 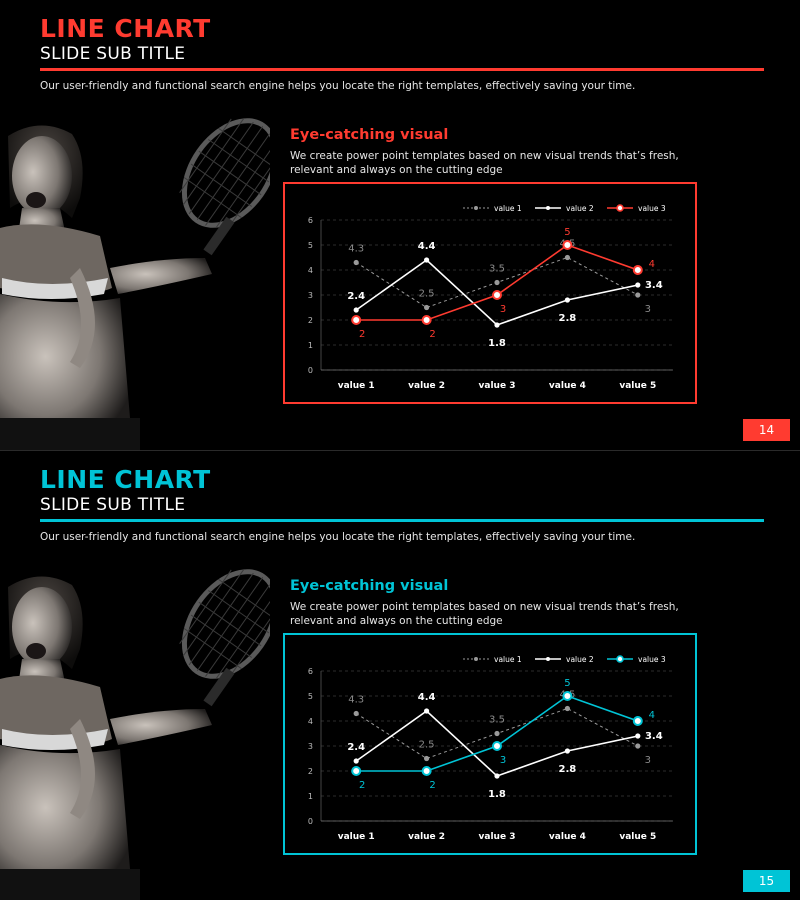 What do you see at coordinates (356, 386) in the screenshot?
I see `x-tick-label: value 1` at bounding box center [356, 386].